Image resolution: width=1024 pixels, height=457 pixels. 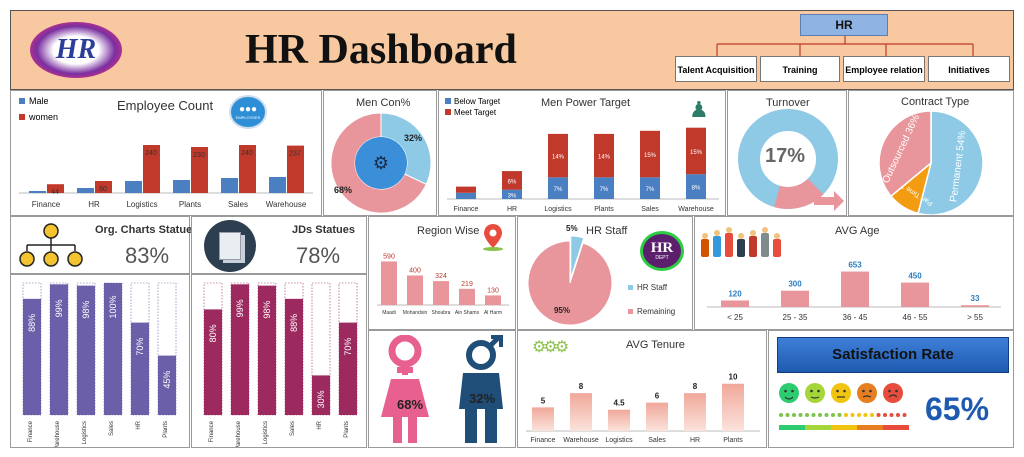 I want to click on female-icon, so click(x=405, y=389).